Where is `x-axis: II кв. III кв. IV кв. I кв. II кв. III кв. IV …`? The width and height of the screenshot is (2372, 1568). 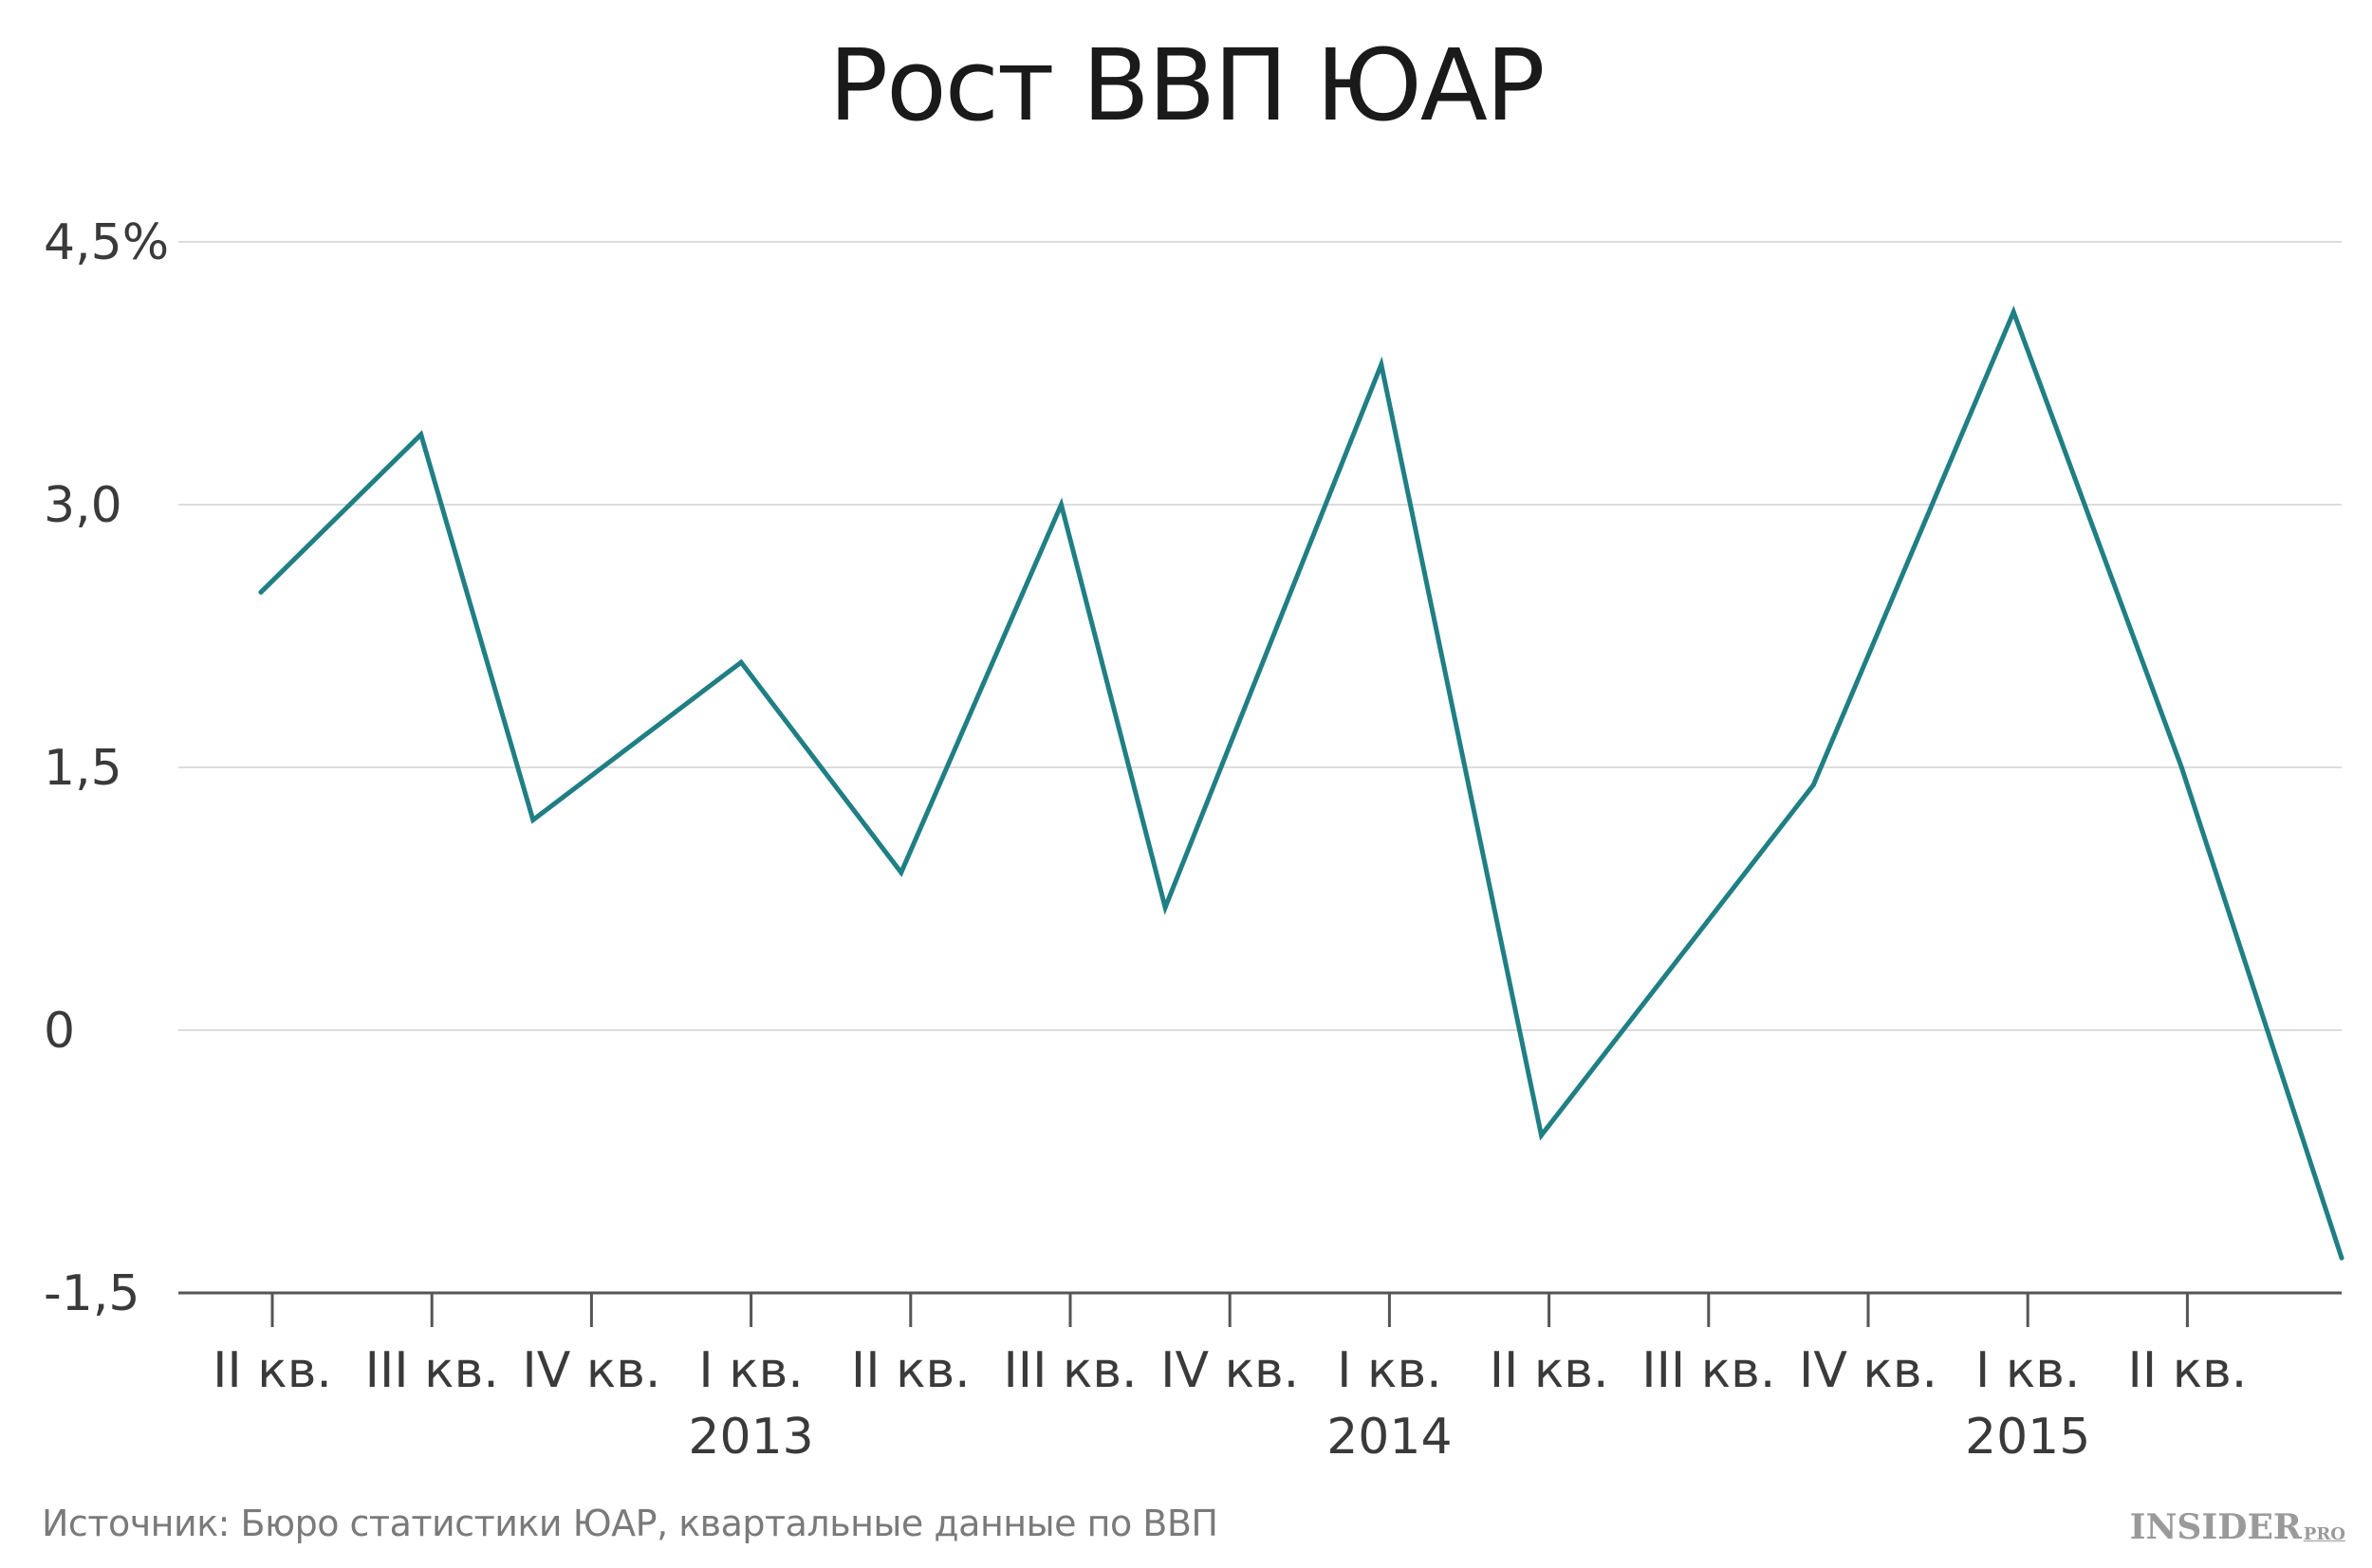
x-axis: II кв. III кв. IV кв. I кв. II кв. III кв. IV … is located at coordinates (1260, 1378).